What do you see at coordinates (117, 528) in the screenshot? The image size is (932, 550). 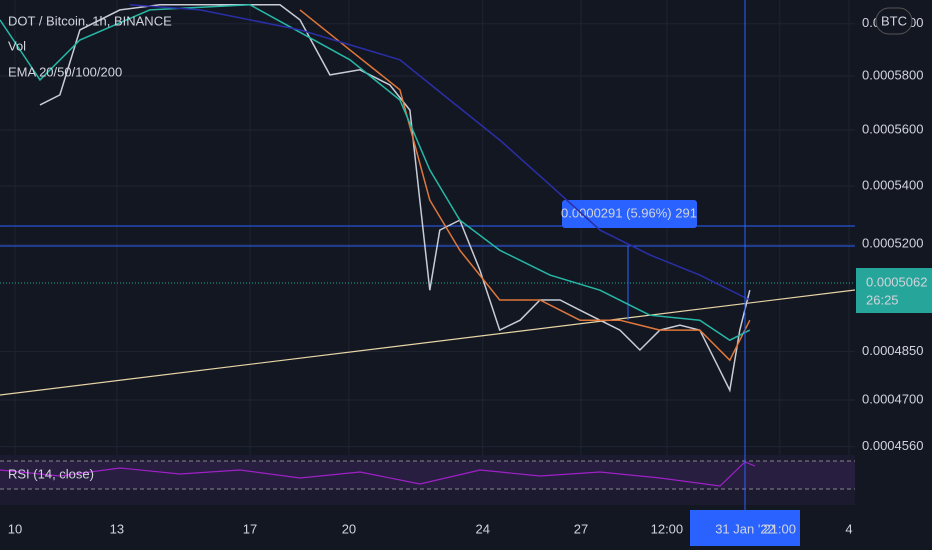 I see `x-tick-label: 13` at bounding box center [117, 528].